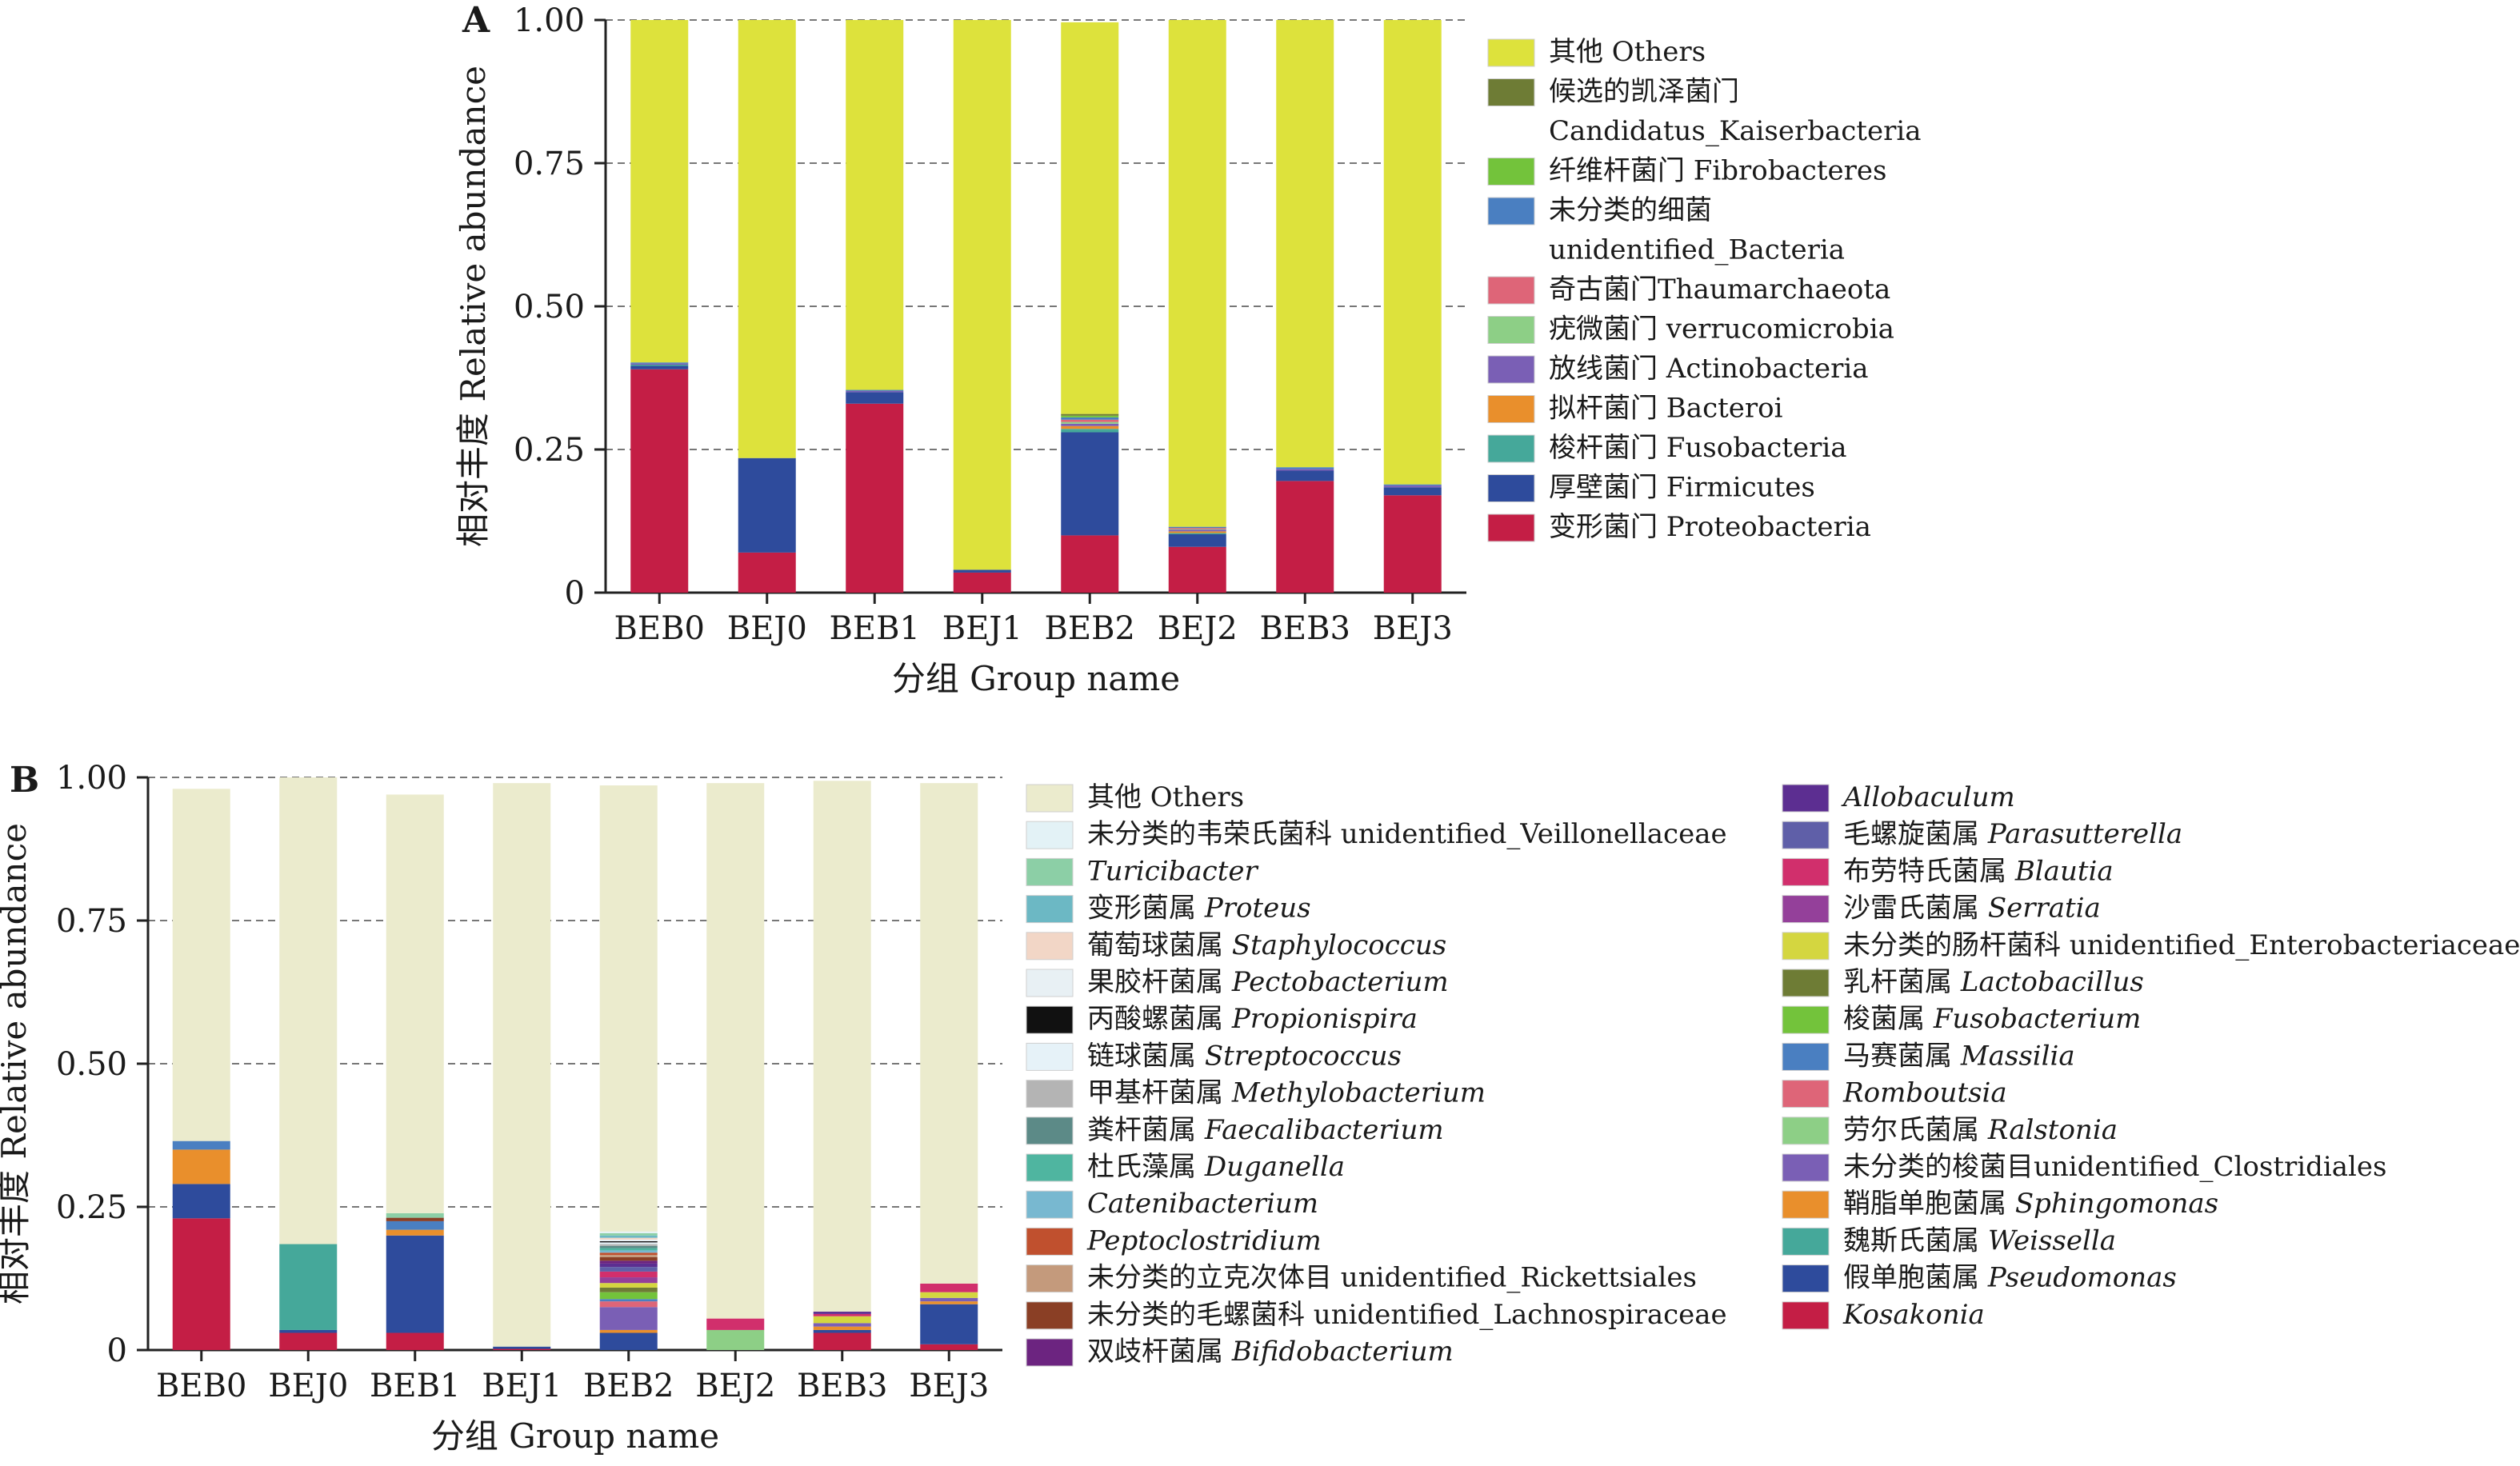  What do you see at coordinates (549, 20) in the screenshot?
I see `y-tick-label: 1.00` at bounding box center [549, 20].